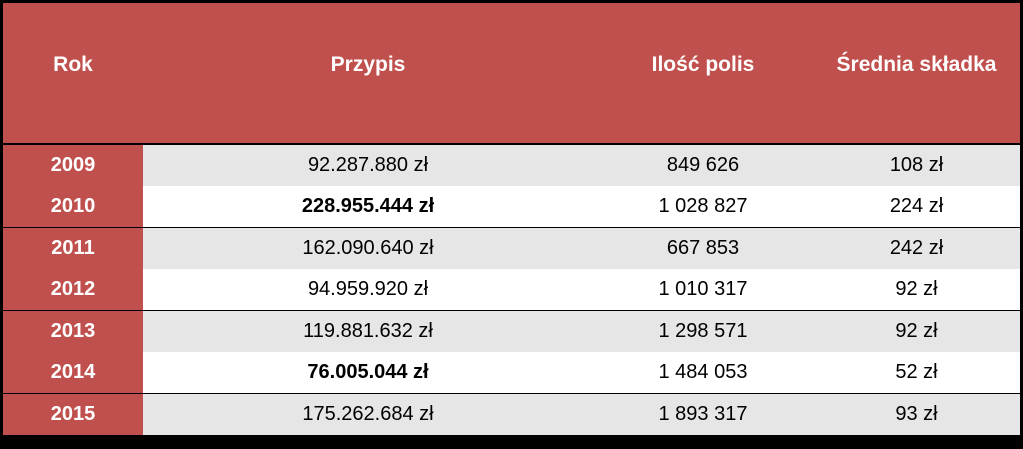  I want to click on table-row: 2015 175.262.684 zł 1 893 317 93 zł, so click(511, 414).